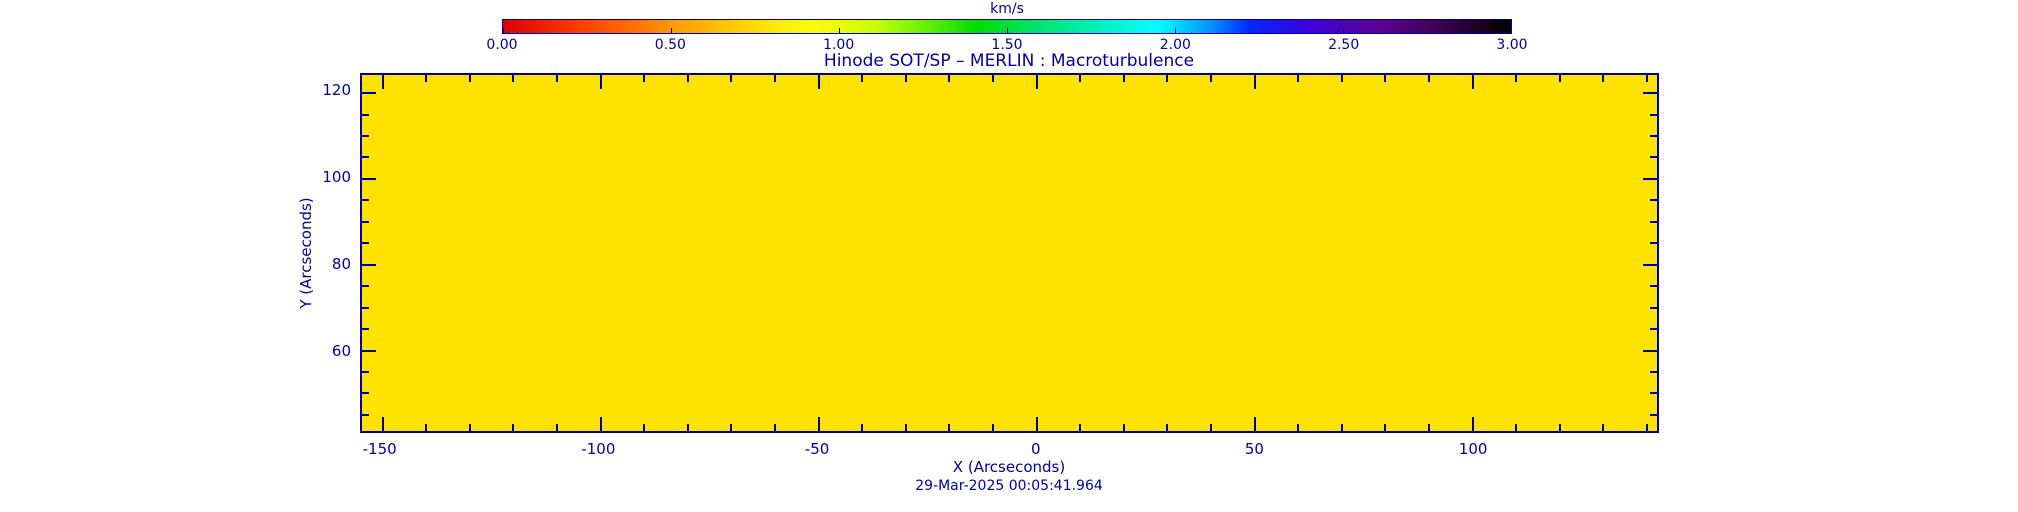  I want to click on x-tick-label: 50, so click(1254, 449).